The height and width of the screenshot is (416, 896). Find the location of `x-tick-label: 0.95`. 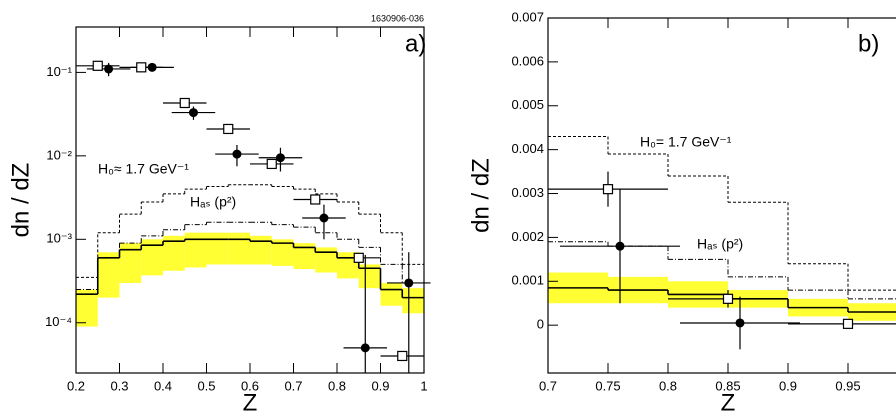

x-tick-label: 0.95 is located at coordinates (847, 385).